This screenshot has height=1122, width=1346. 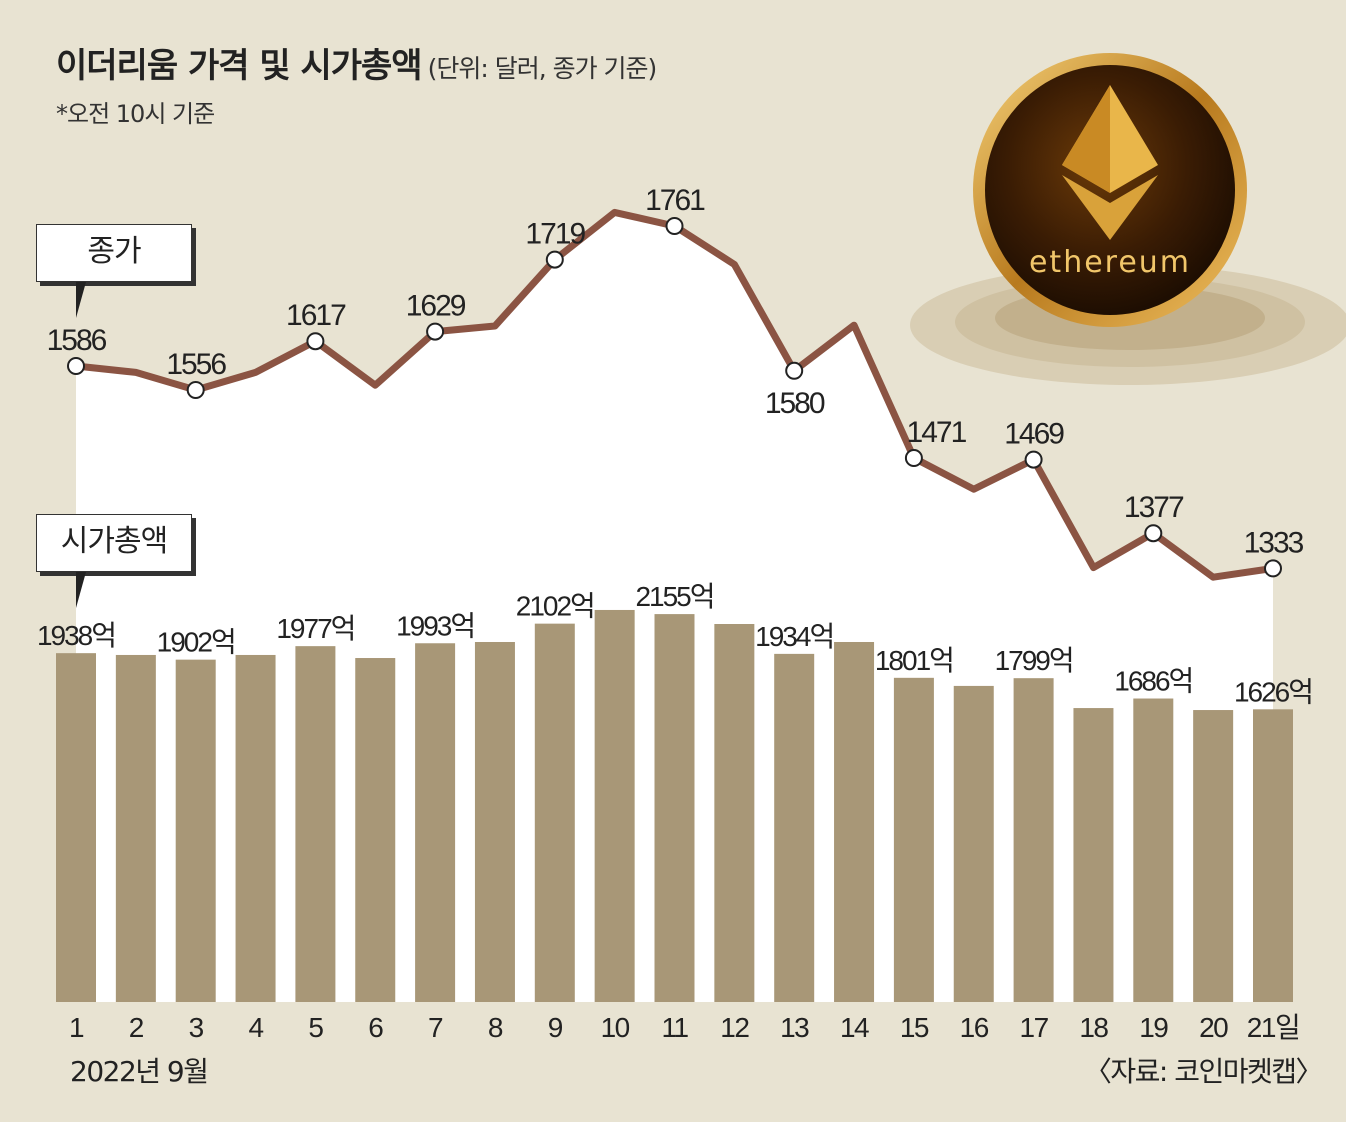 I want to click on bar-label: 2155억, so click(x=674, y=596).